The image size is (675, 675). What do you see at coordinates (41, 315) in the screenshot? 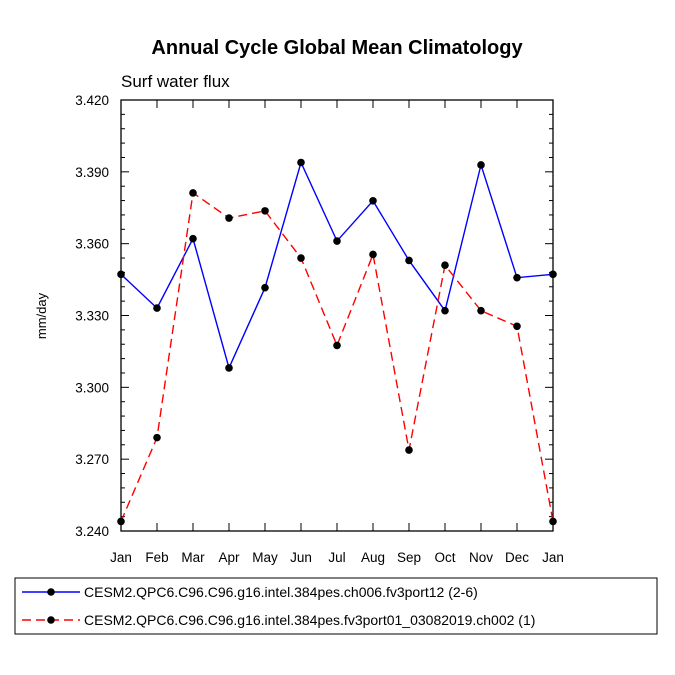
I see `y-axis-label: mm/day` at bounding box center [41, 315].